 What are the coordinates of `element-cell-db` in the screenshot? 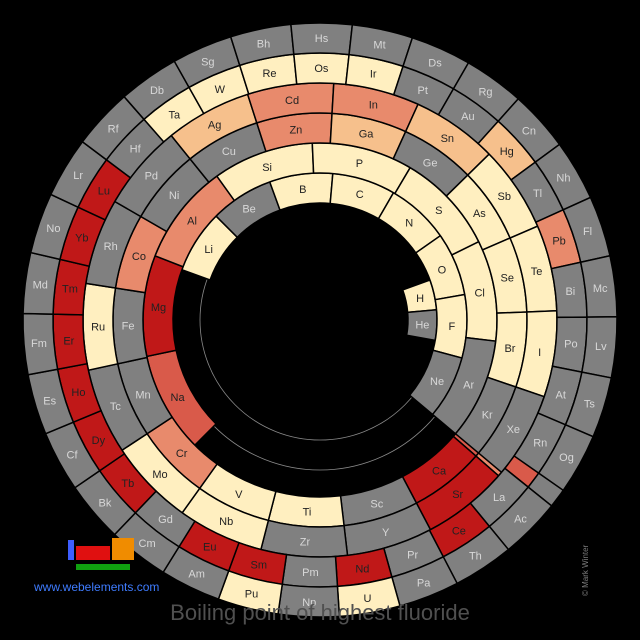 It's located at (157, 90).